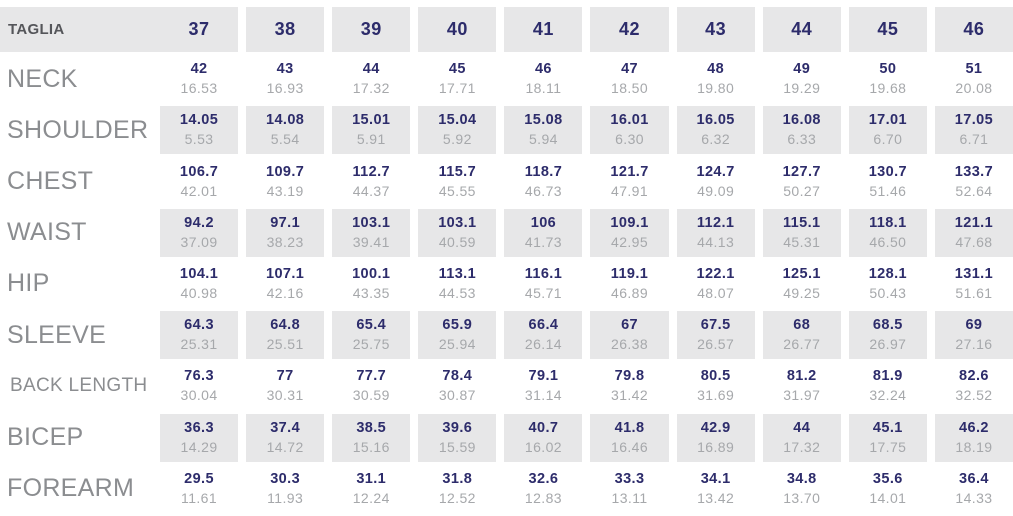 This screenshot has height=516, width=1013. Describe the element at coordinates (199, 29) in the screenshot. I see `header-cell-size-0: 37` at that location.